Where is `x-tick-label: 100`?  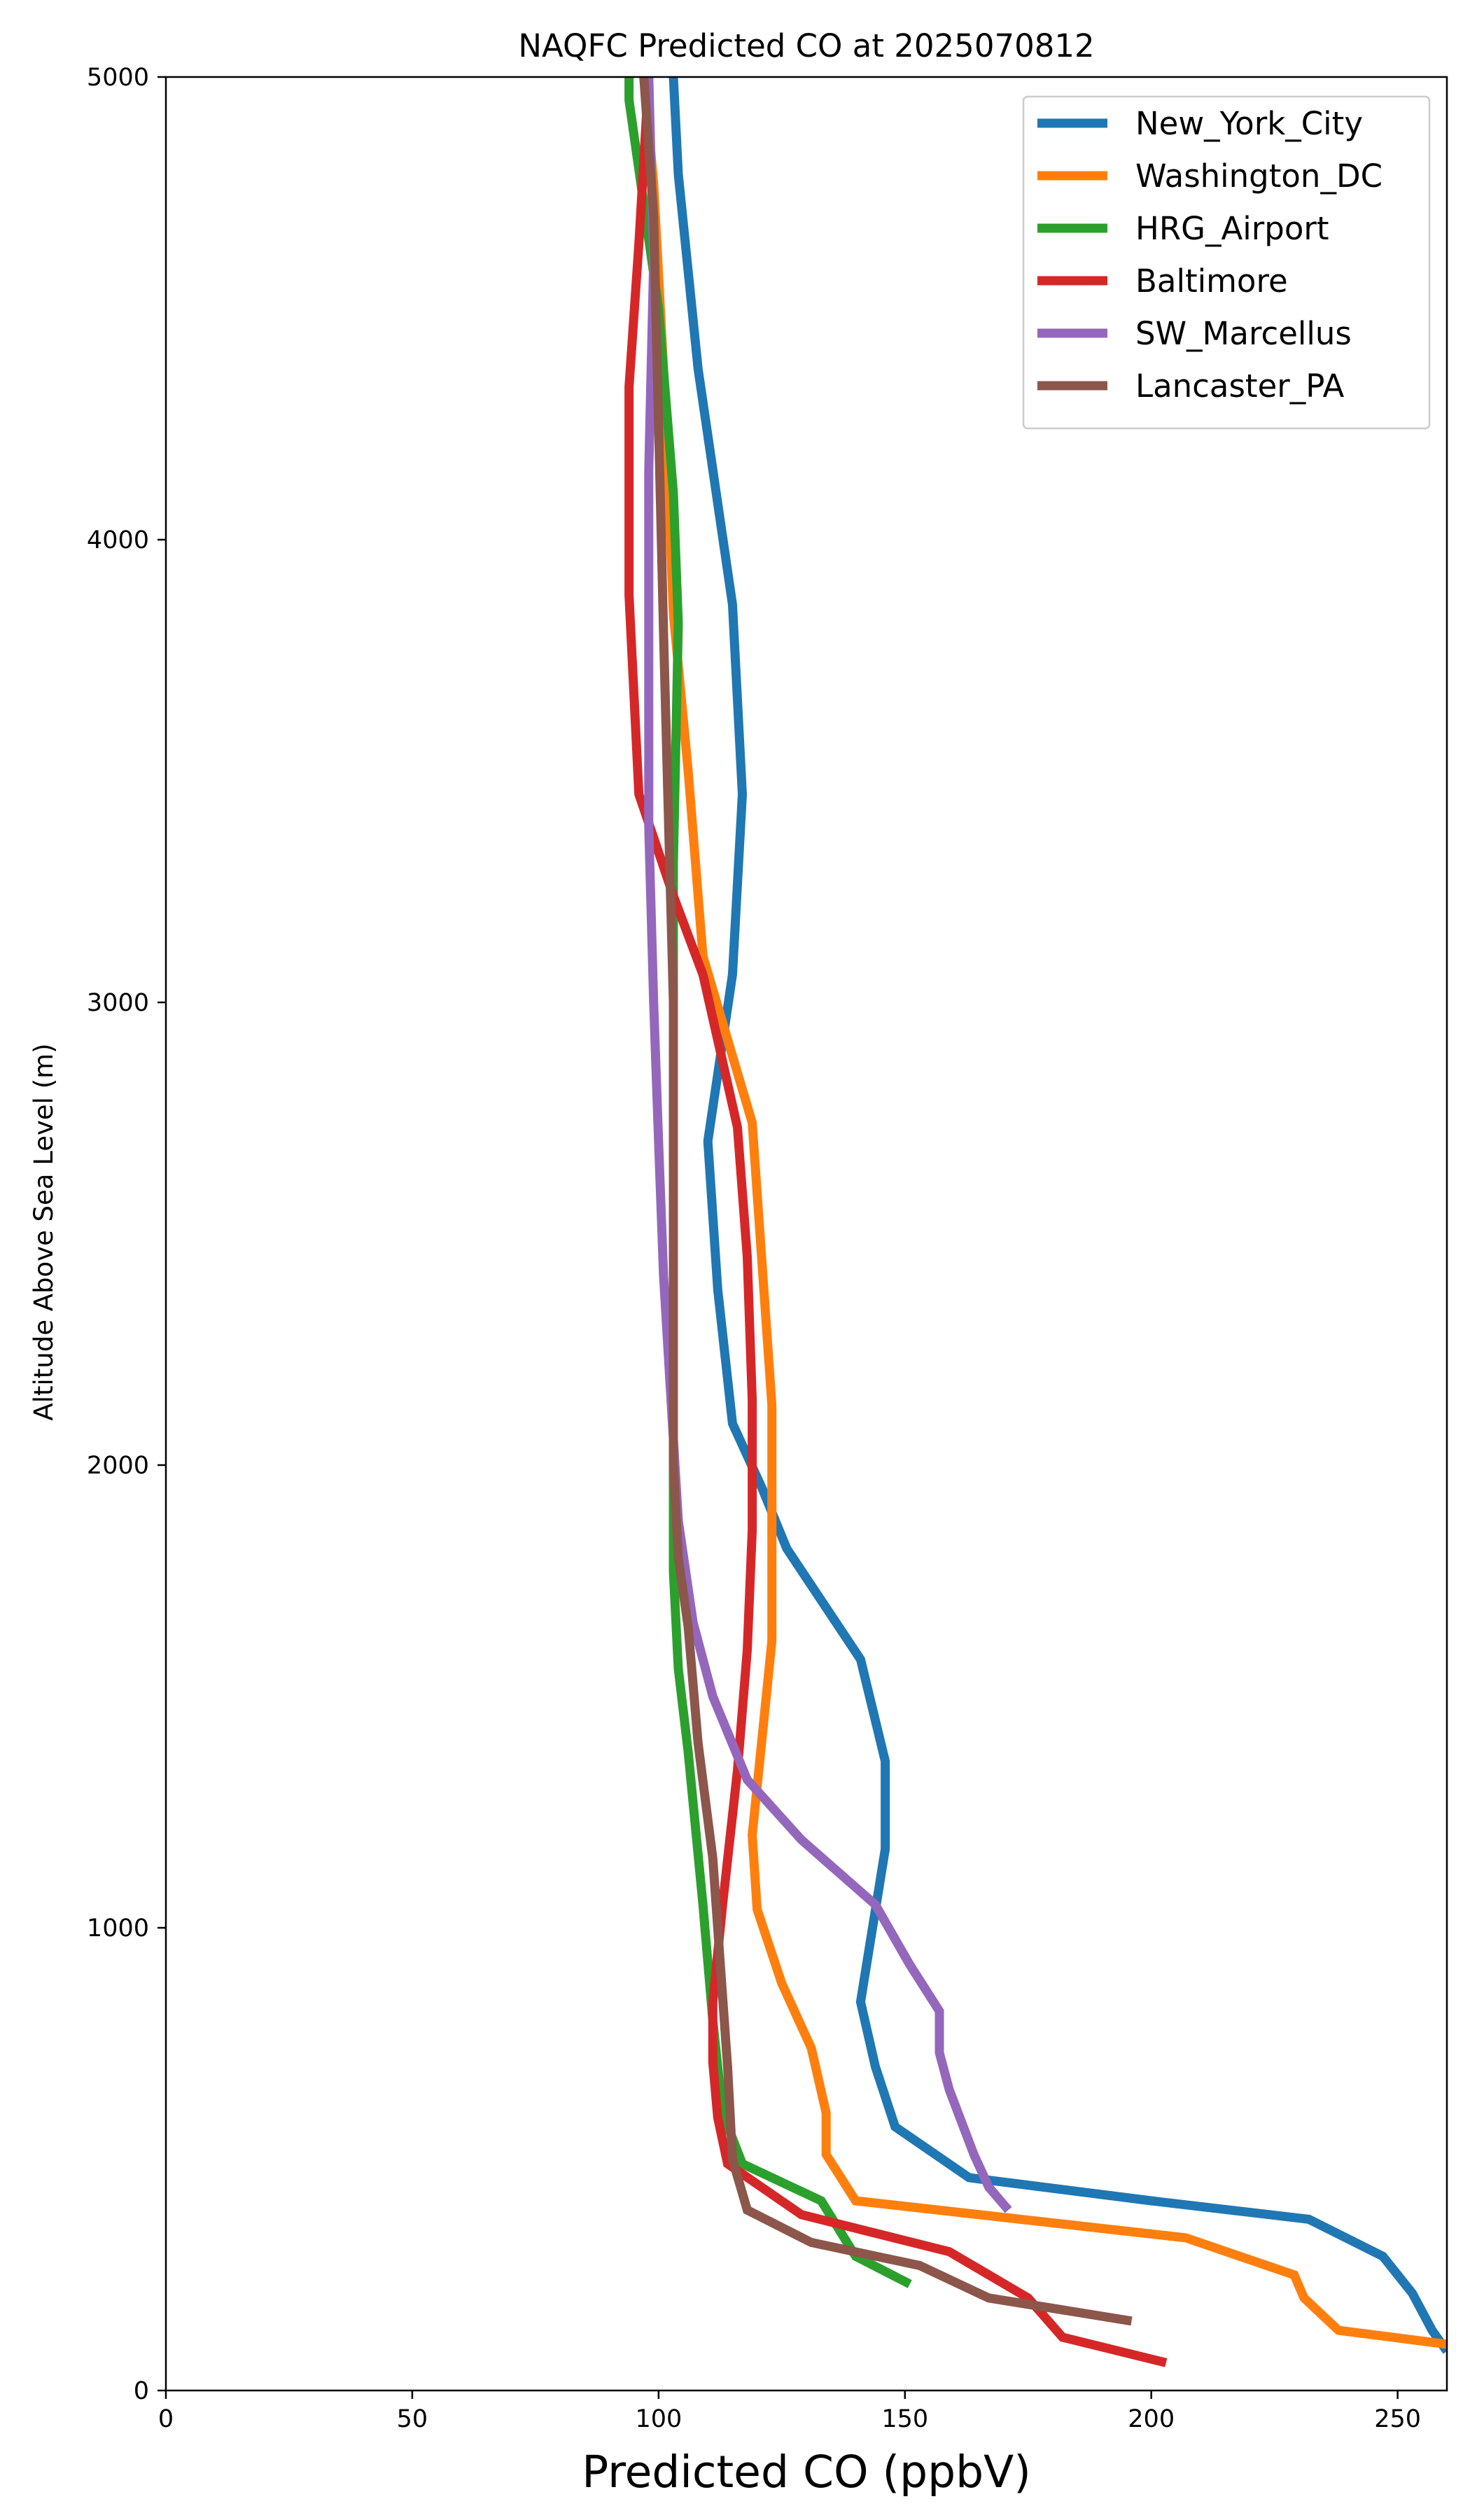 x-tick-label: 100 is located at coordinates (658, 2419).